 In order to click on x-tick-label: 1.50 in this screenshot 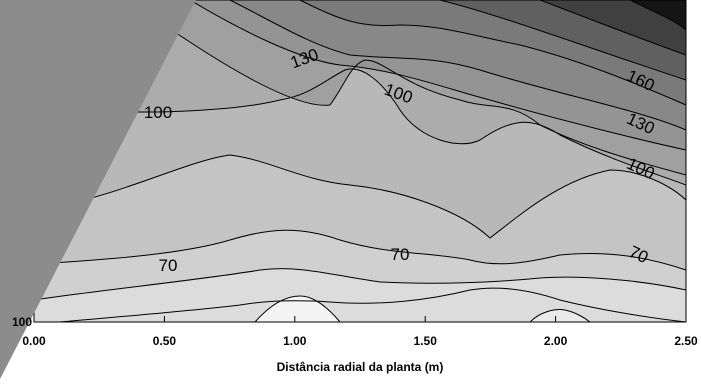, I will do `click(426, 341)`.